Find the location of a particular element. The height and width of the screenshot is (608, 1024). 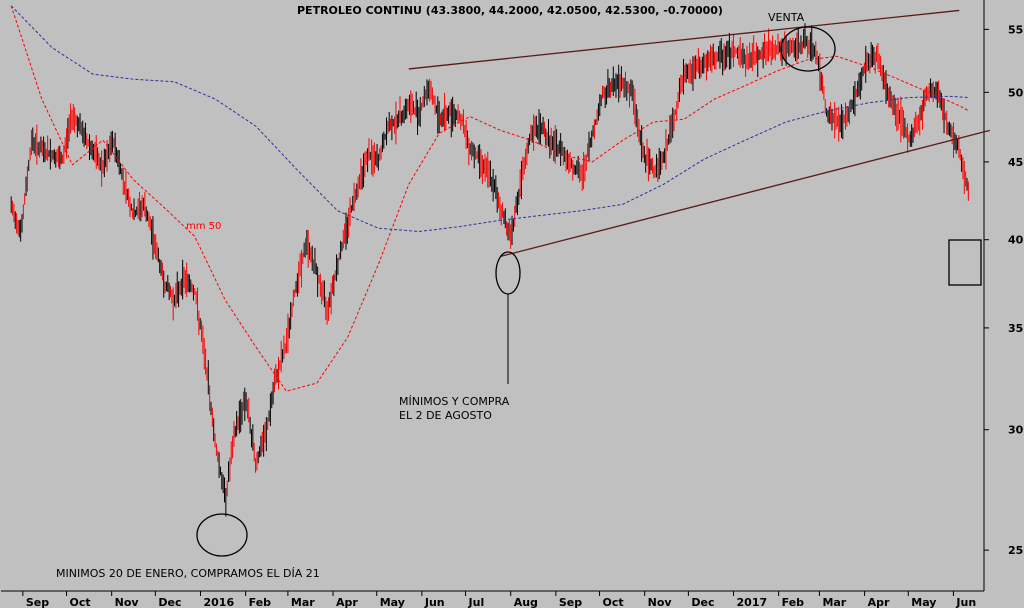

x-tick-label: 2016 is located at coordinates (219, 602).